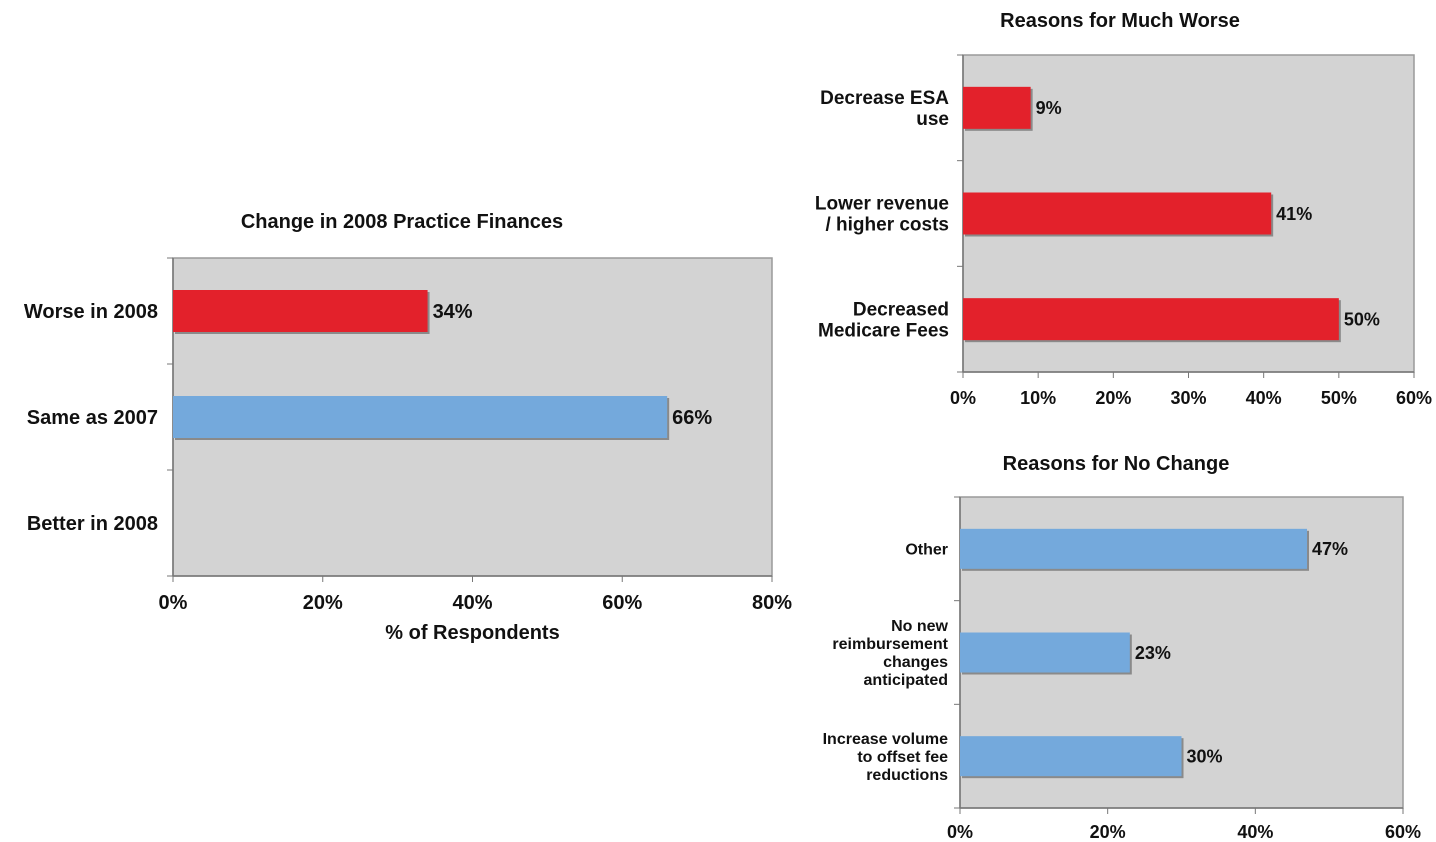 Image resolution: width=1436 pixels, height=842 pixels. I want to click on category-label: Decreased Medicare Fees, so click(883, 320).